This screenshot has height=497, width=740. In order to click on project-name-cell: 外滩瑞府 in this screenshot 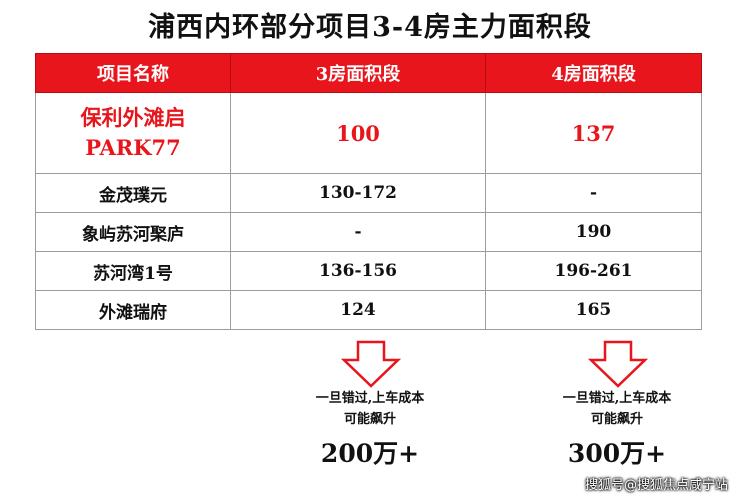, I will do `click(133, 310)`.